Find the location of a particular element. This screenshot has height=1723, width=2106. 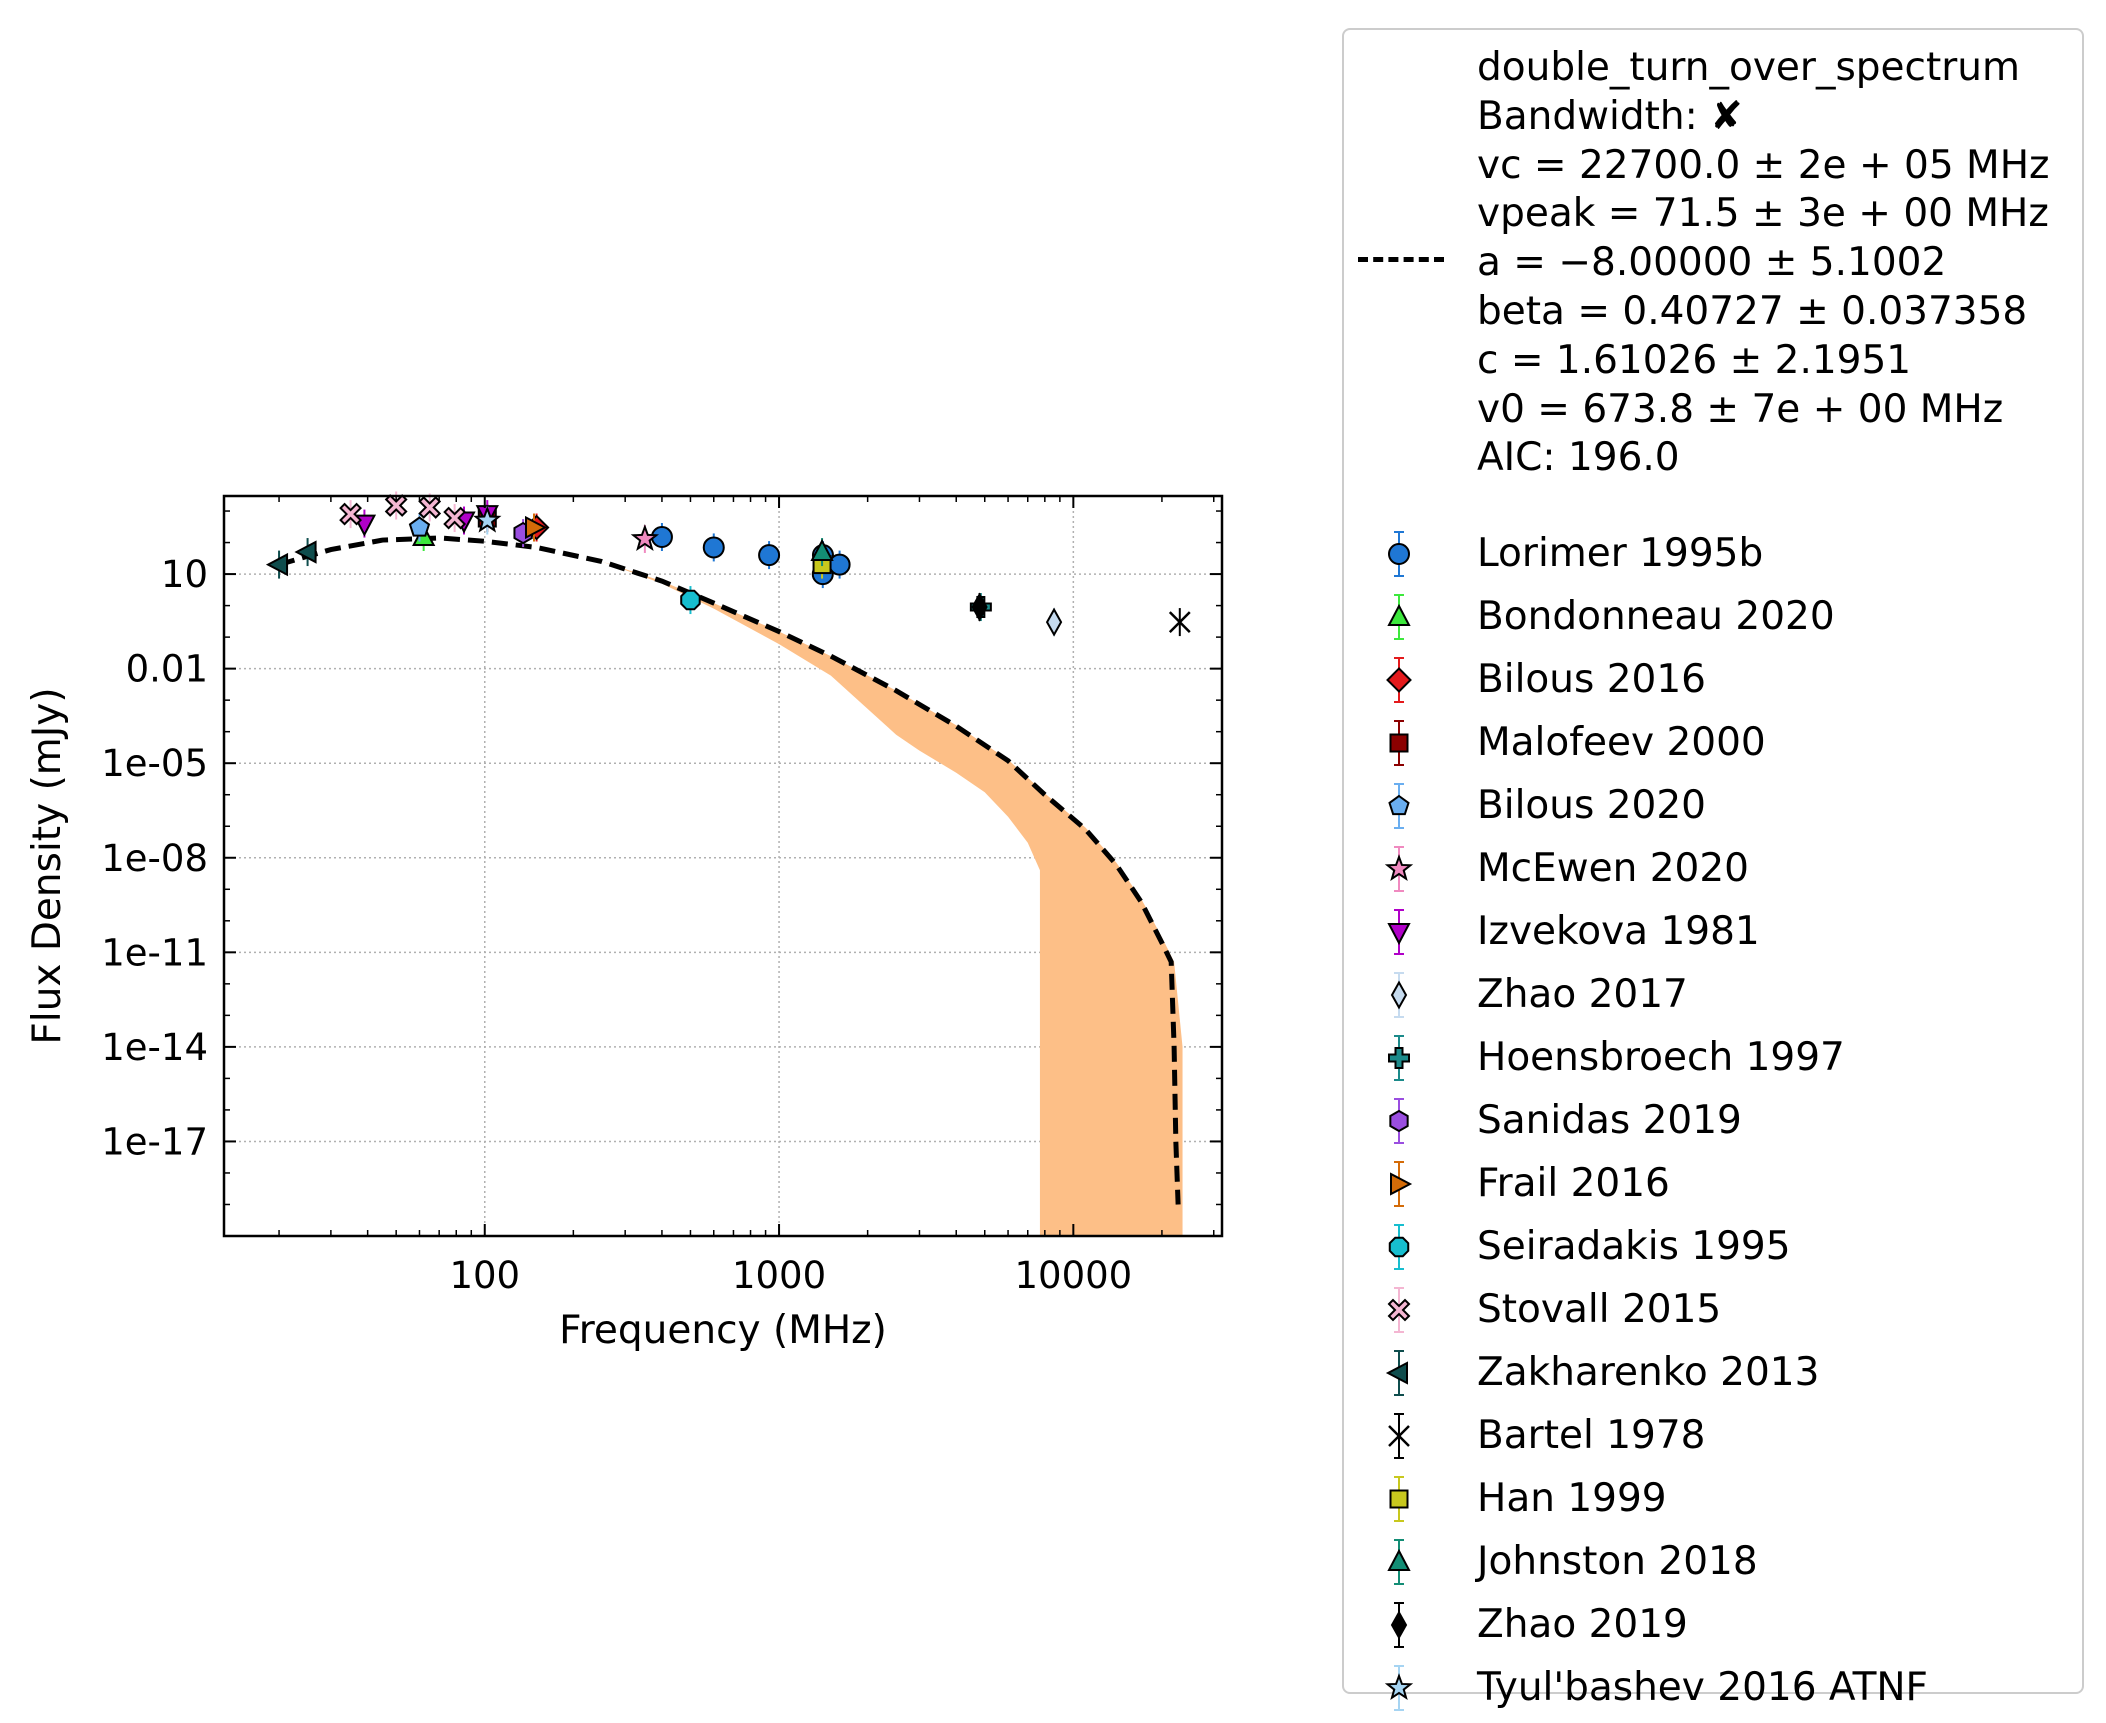

legend-label: Stovall 2015 is located at coordinates (1599, 1309).